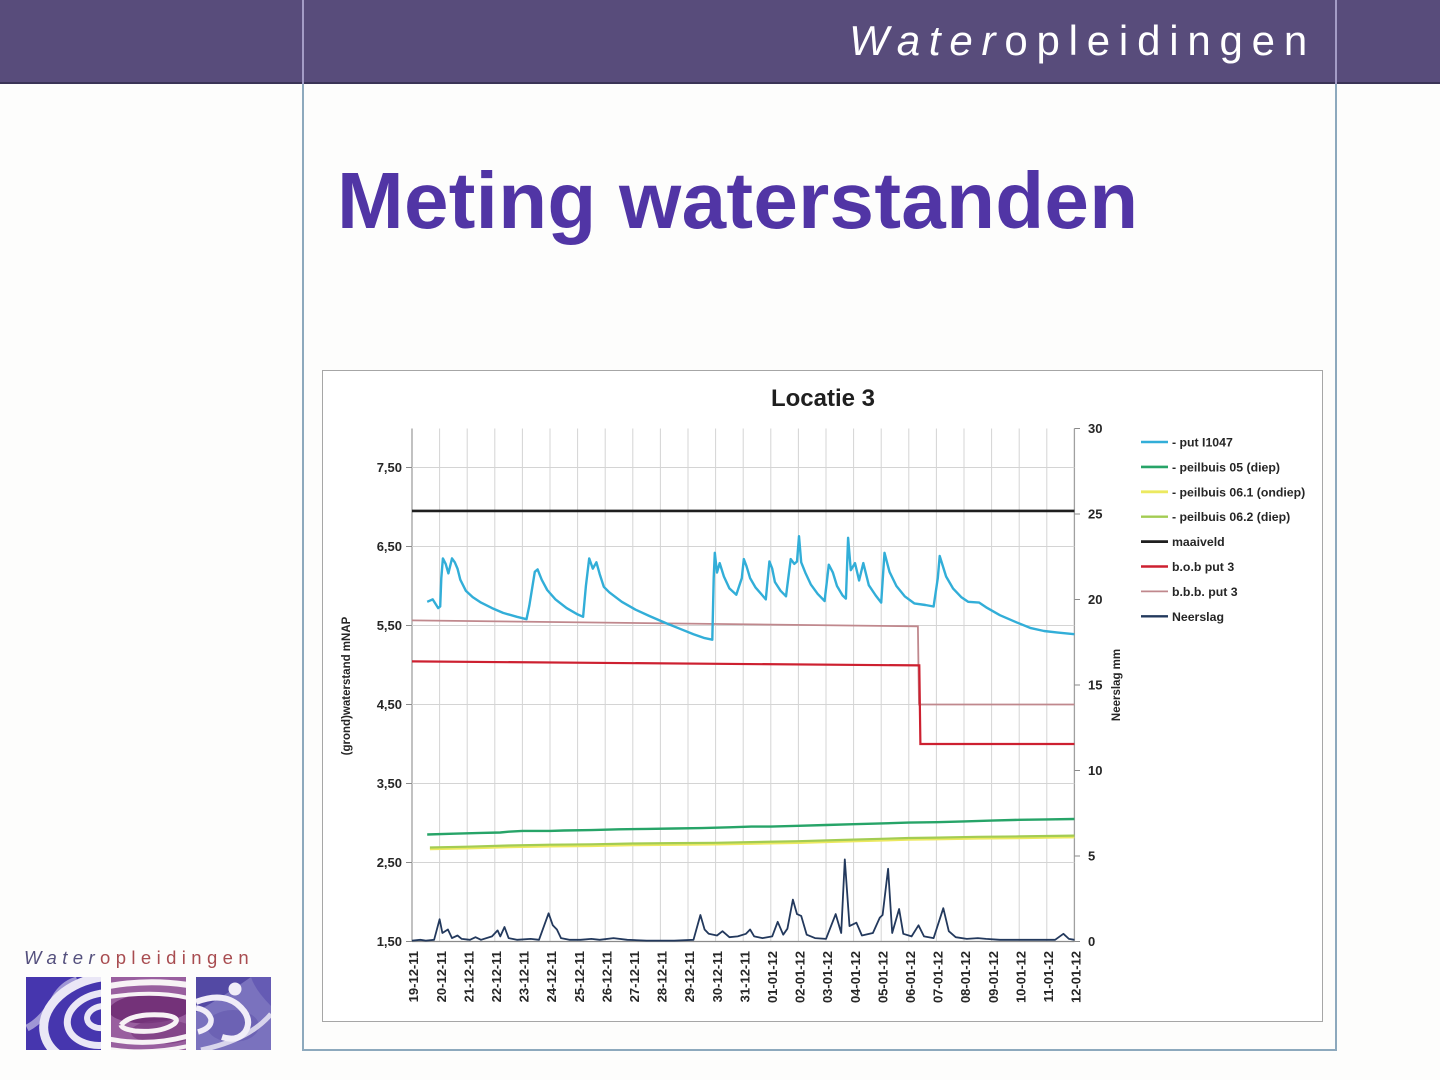  I want to click on svg-text: b.b.b. put 3, so click(1205, 592).